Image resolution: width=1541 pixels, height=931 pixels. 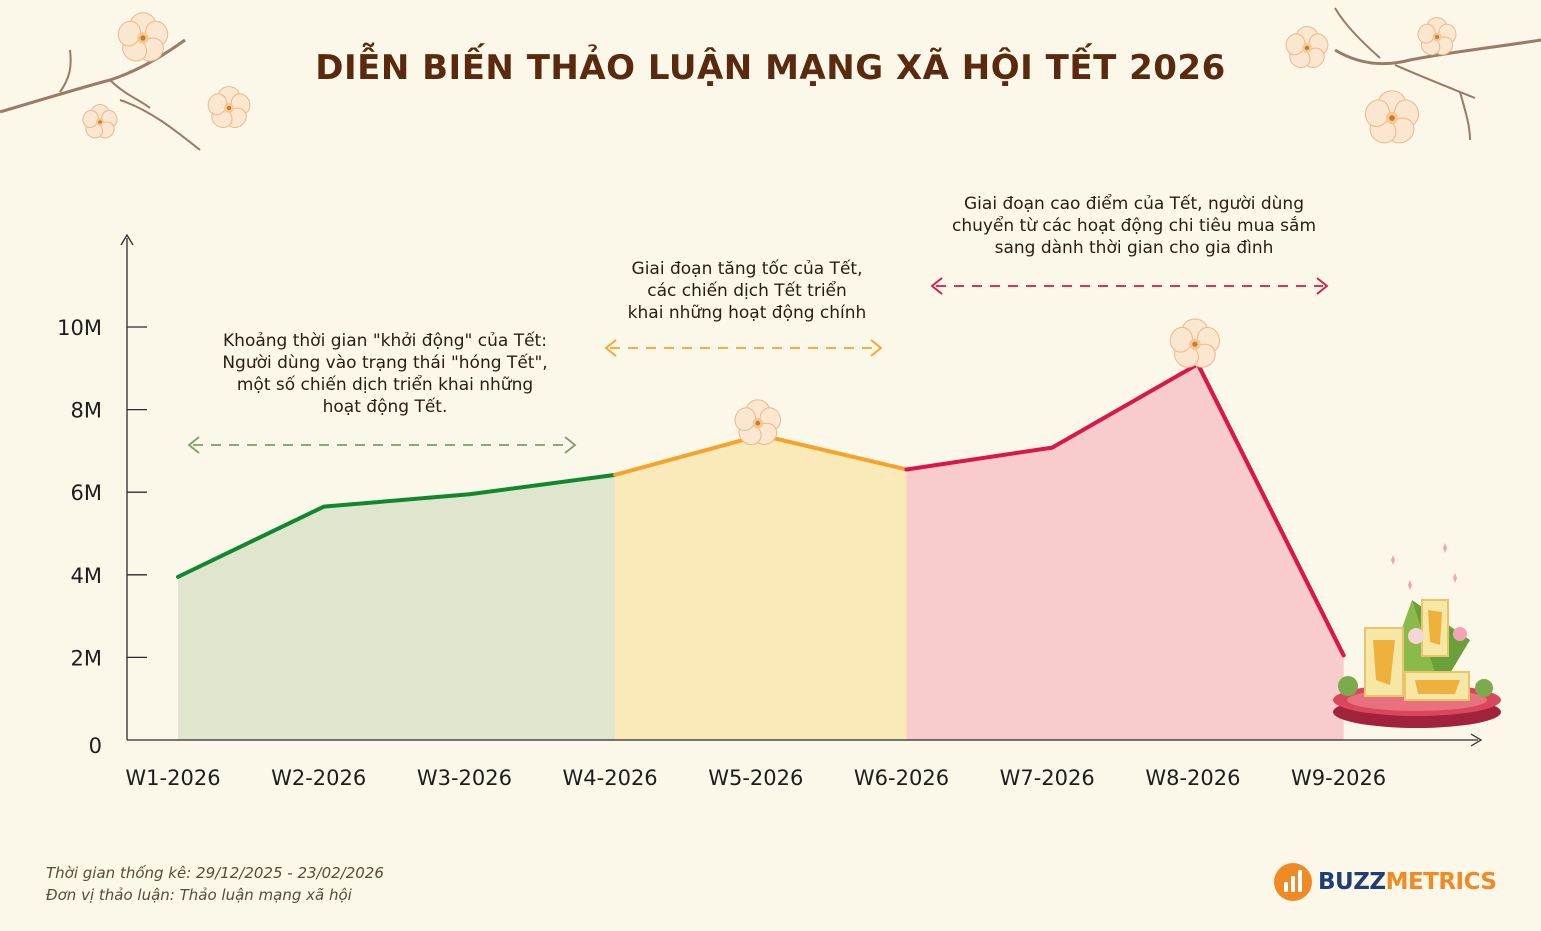 What do you see at coordinates (876, 348) in the screenshot?
I see `phase2-arrow-head-right` at bounding box center [876, 348].